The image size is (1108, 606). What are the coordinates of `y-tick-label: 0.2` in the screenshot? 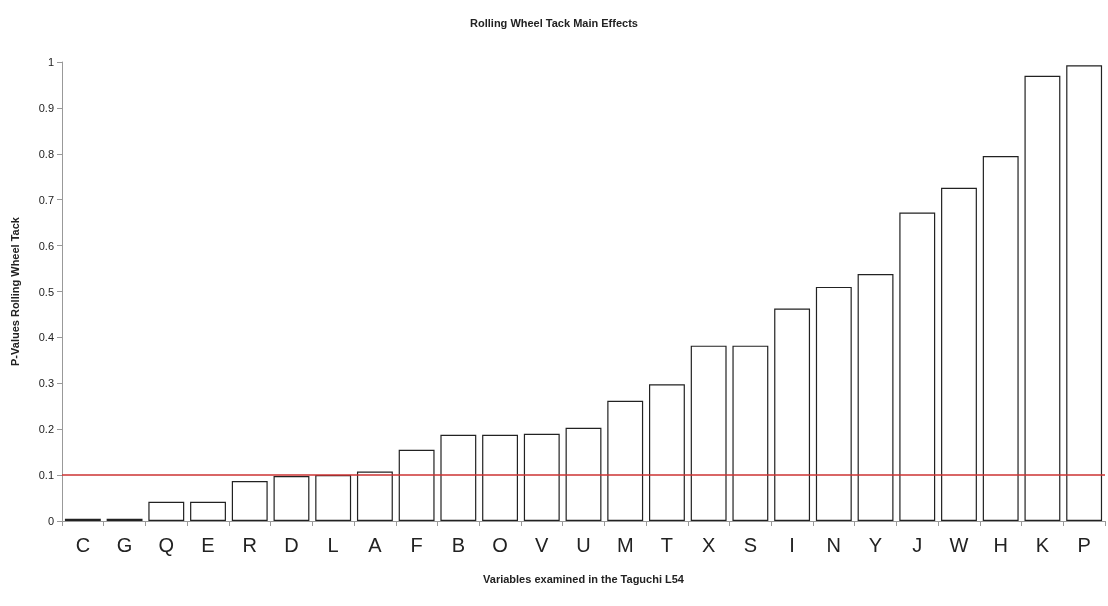 It's located at (46, 429).